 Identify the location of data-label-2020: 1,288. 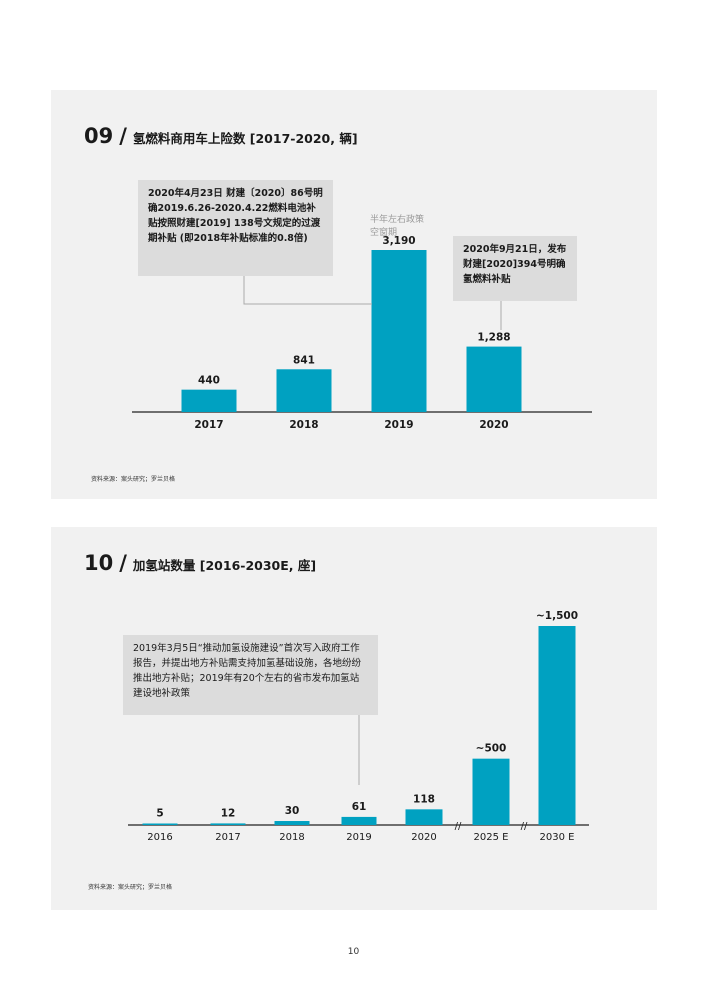
(493, 338).